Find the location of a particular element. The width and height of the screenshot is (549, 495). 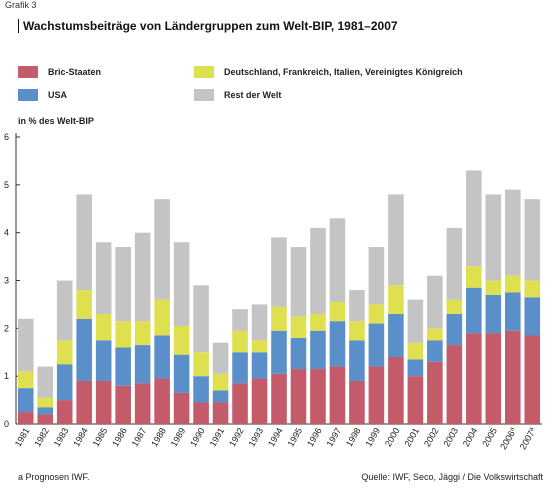

x-tick-label: 1993 is located at coordinates (256, 437).